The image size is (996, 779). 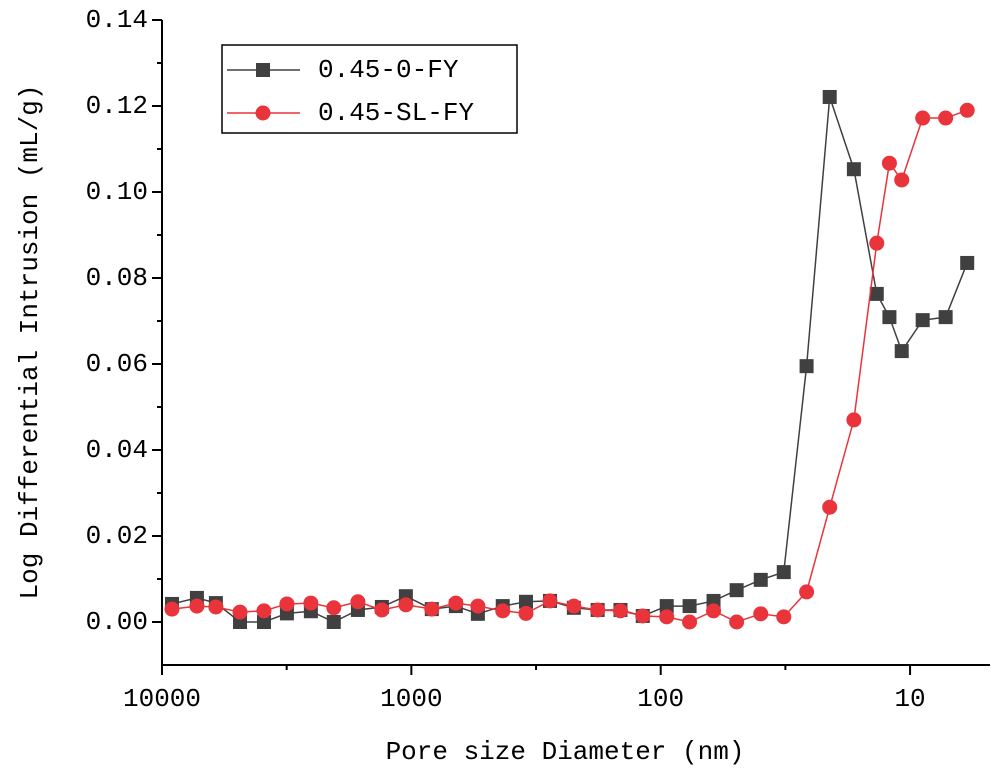 What do you see at coordinates (117, 450) in the screenshot?
I see `y-tick-label: 0.04` at bounding box center [117, 450].